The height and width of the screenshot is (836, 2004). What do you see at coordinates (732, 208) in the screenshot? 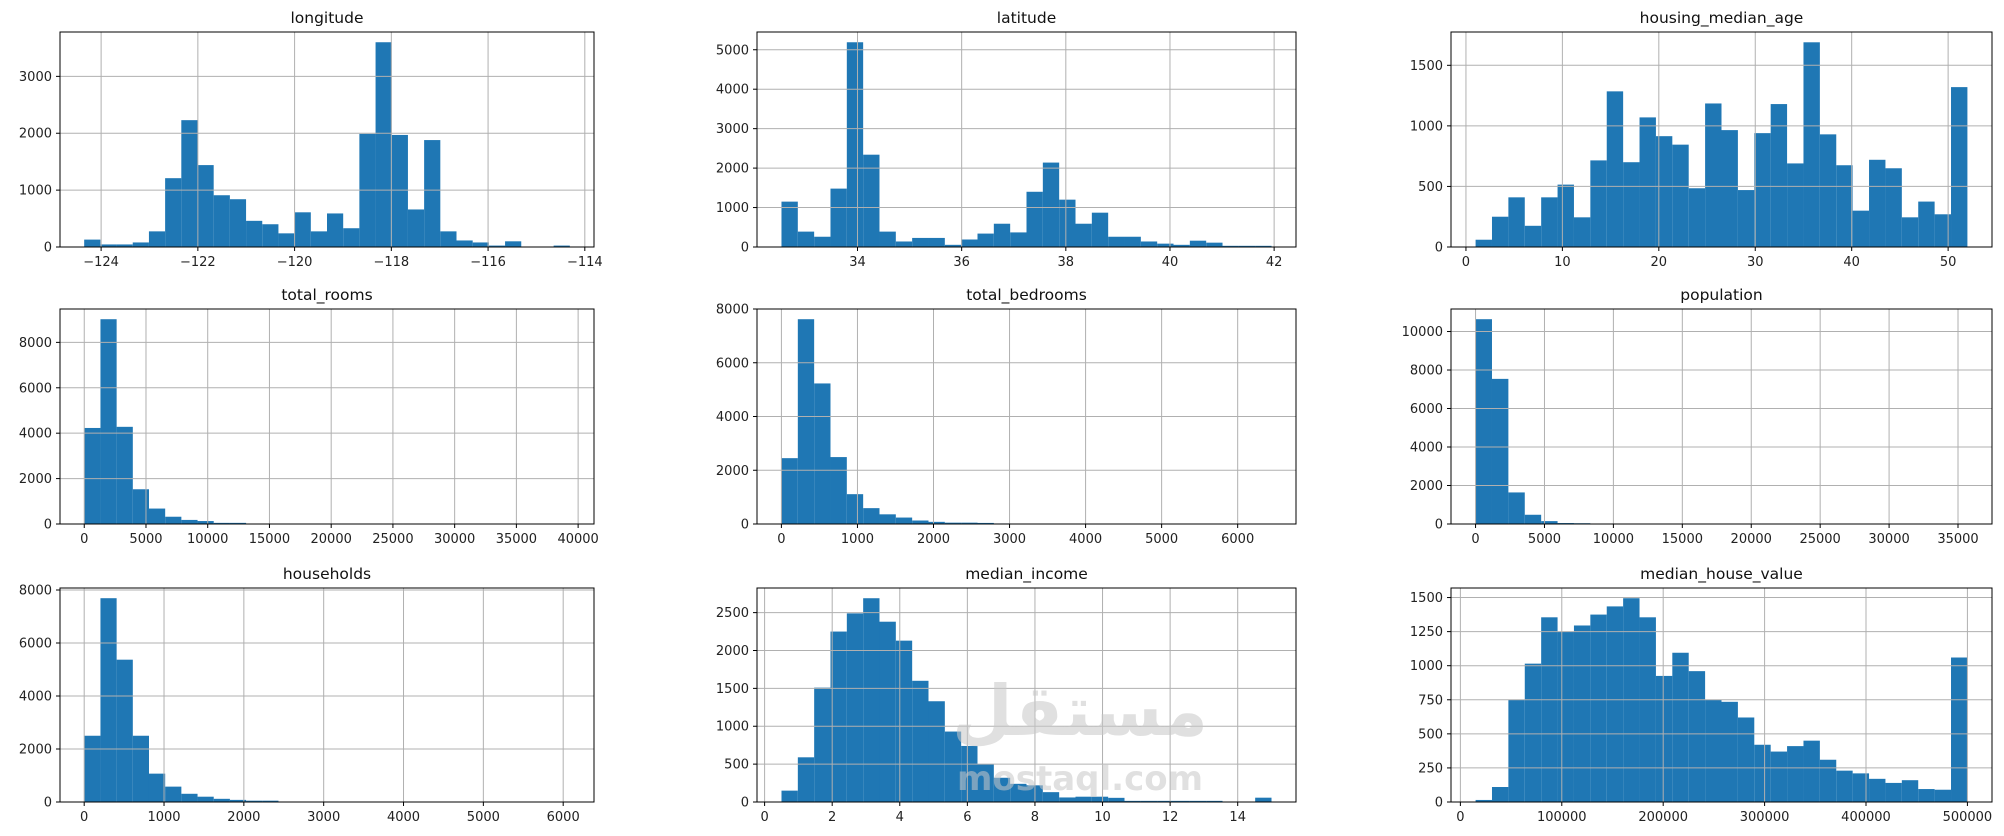
I see `y-tick-label: 1000` at bounding box center [732, 208].